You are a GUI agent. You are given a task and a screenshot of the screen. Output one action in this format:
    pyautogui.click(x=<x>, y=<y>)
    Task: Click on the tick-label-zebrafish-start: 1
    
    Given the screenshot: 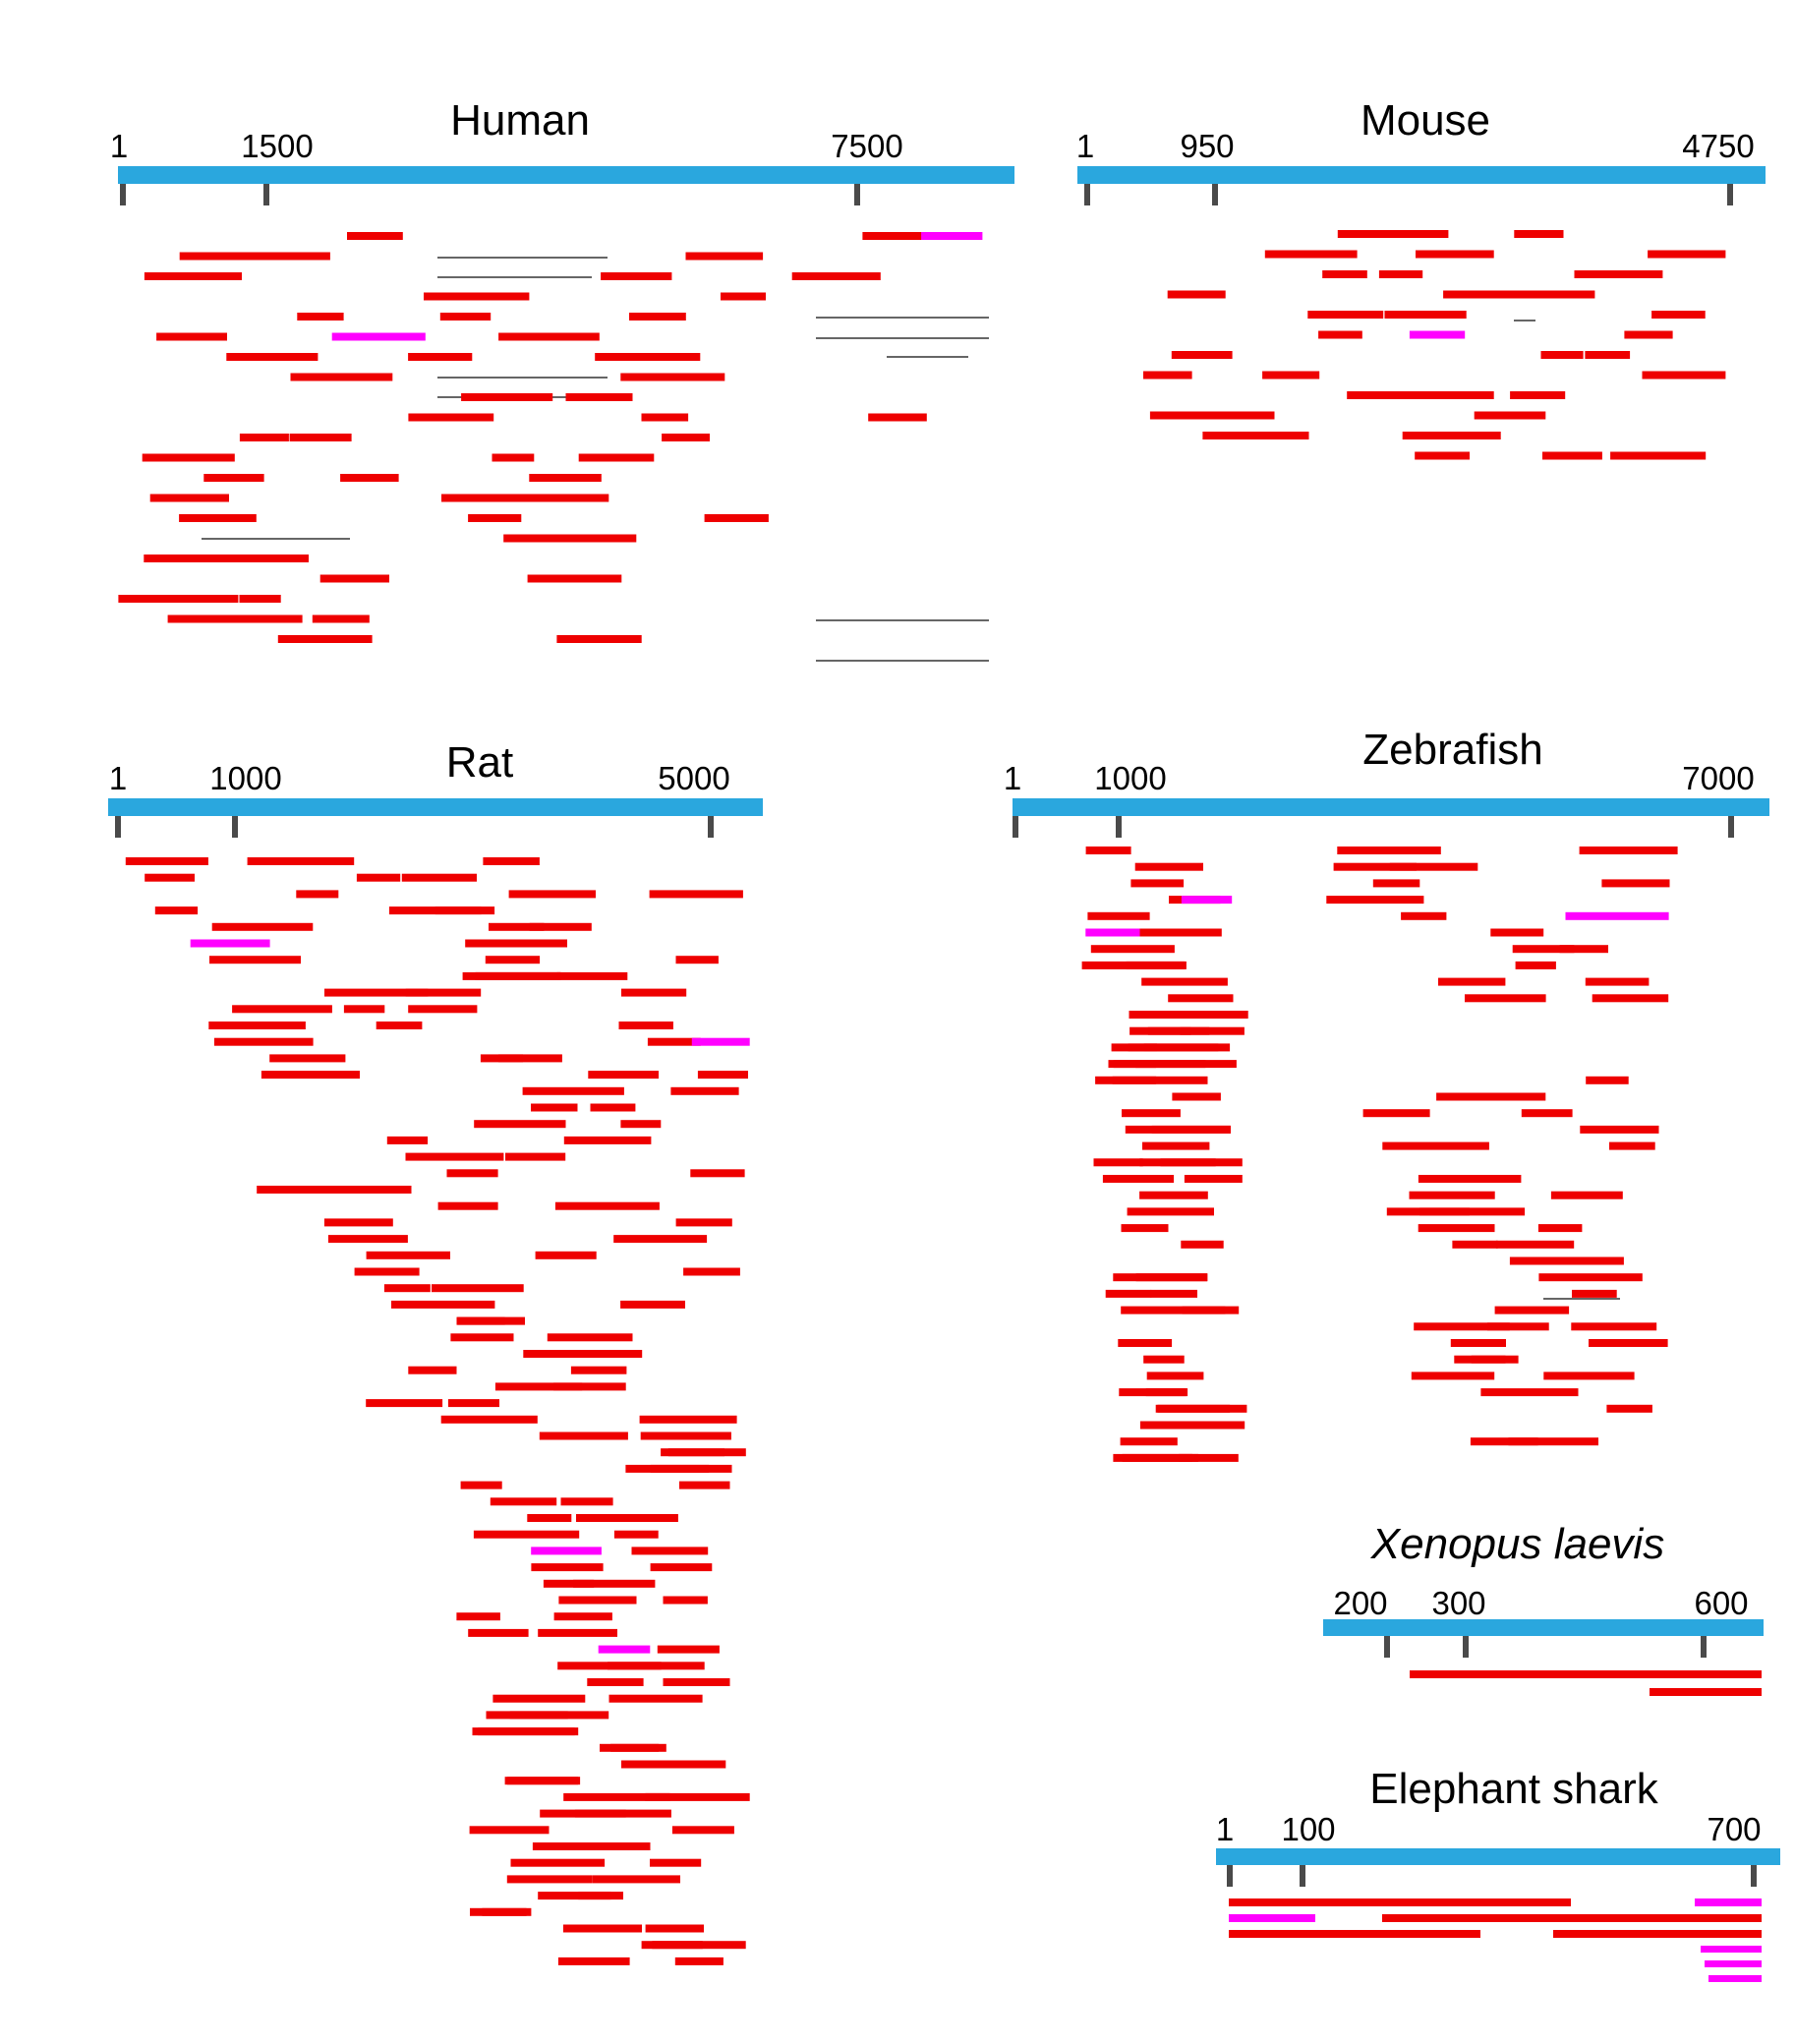 What is the action you would take?
    pyautogui.click(x=1013, y=778)
    